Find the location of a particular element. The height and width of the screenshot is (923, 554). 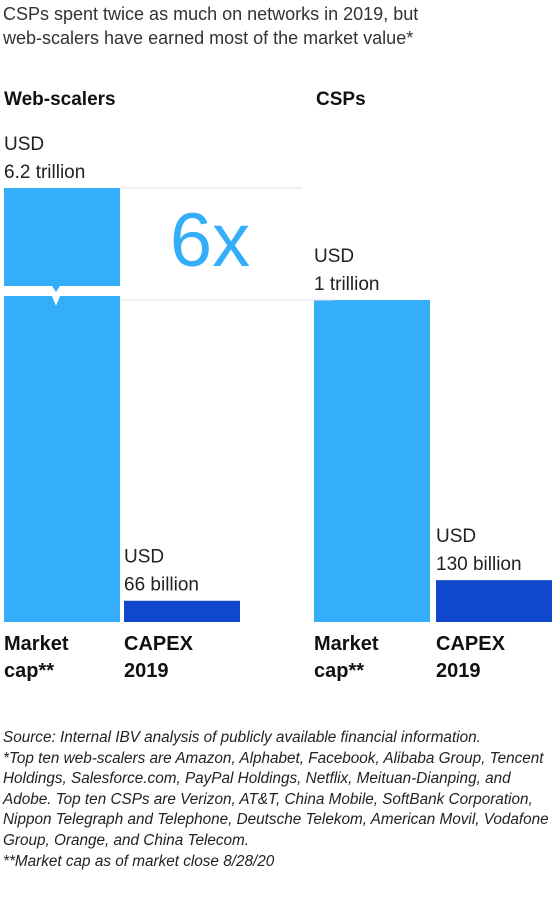

value-label-csps-capex-unit: USD is located at coordinates (456, 536).